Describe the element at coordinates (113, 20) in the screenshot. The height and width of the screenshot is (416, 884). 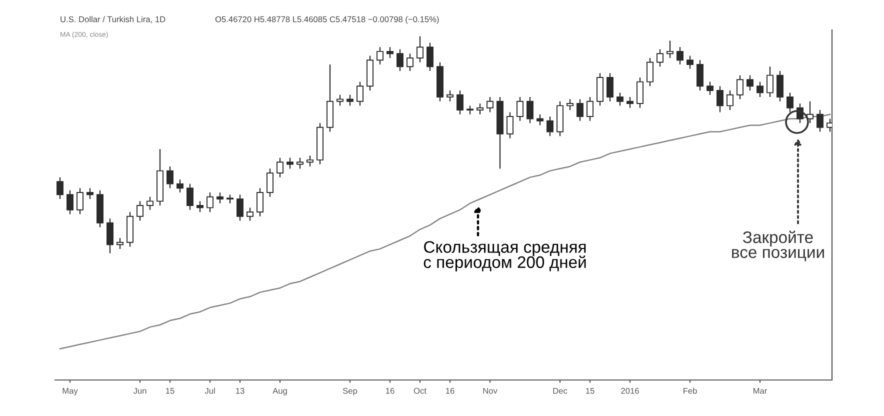
I see `chart-title: U.S. Dollar / Turkish Lira, 1D` at that location.